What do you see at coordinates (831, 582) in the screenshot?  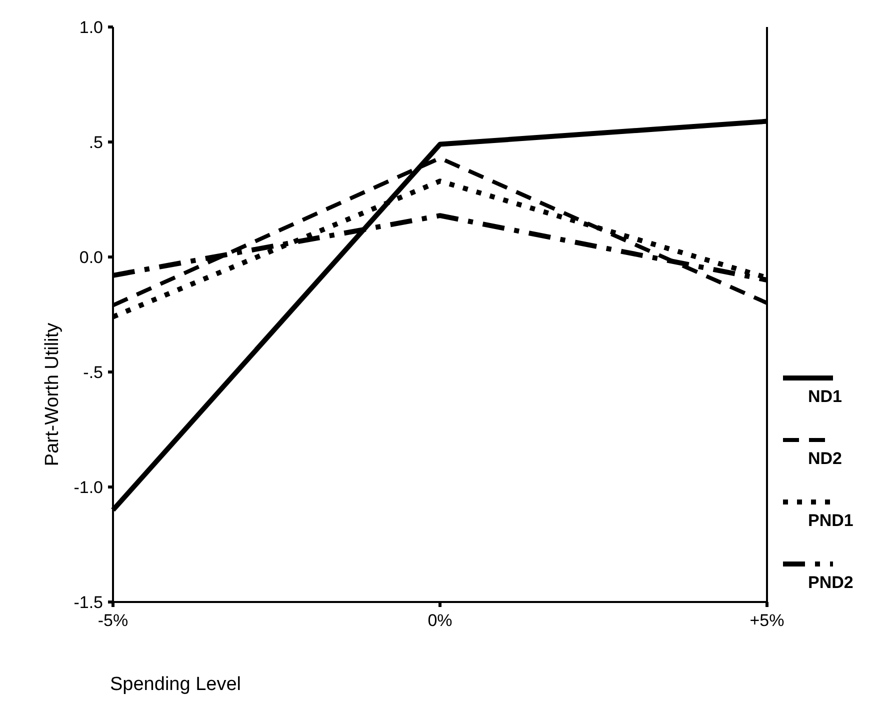 I see `legend-label: PND2` at bounding box center [831, 582].